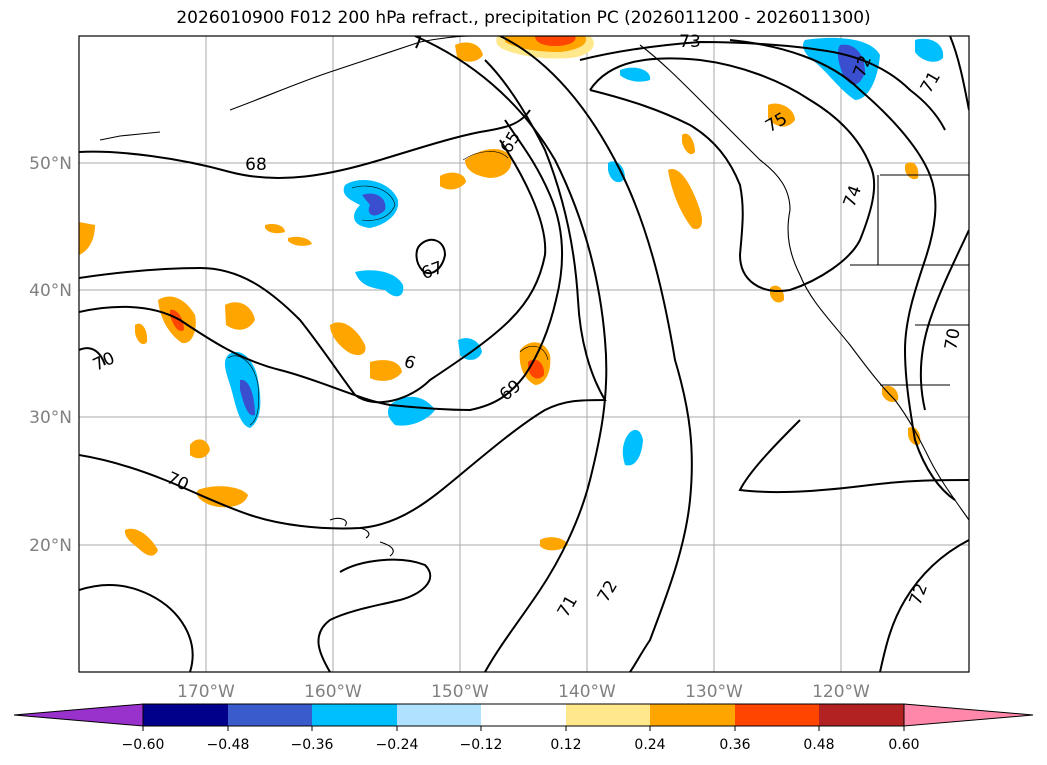  What do you see at coordinates (92, 356) in the screenshot?
I see `contour-70d` at bounding box center [92, 356].